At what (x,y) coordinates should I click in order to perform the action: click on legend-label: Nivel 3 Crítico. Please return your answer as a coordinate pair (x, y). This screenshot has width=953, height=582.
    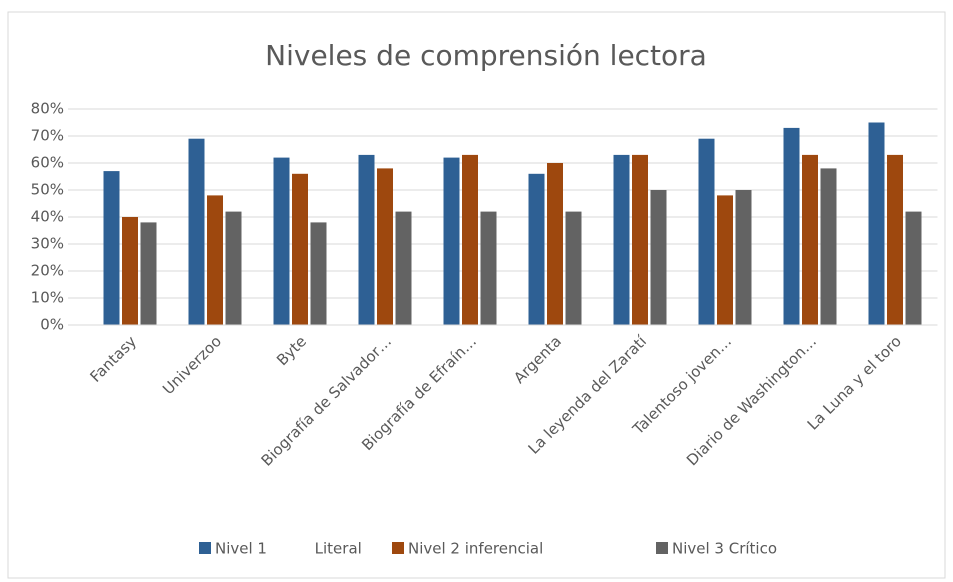
    Looking at the image, I should click on (724, 549).